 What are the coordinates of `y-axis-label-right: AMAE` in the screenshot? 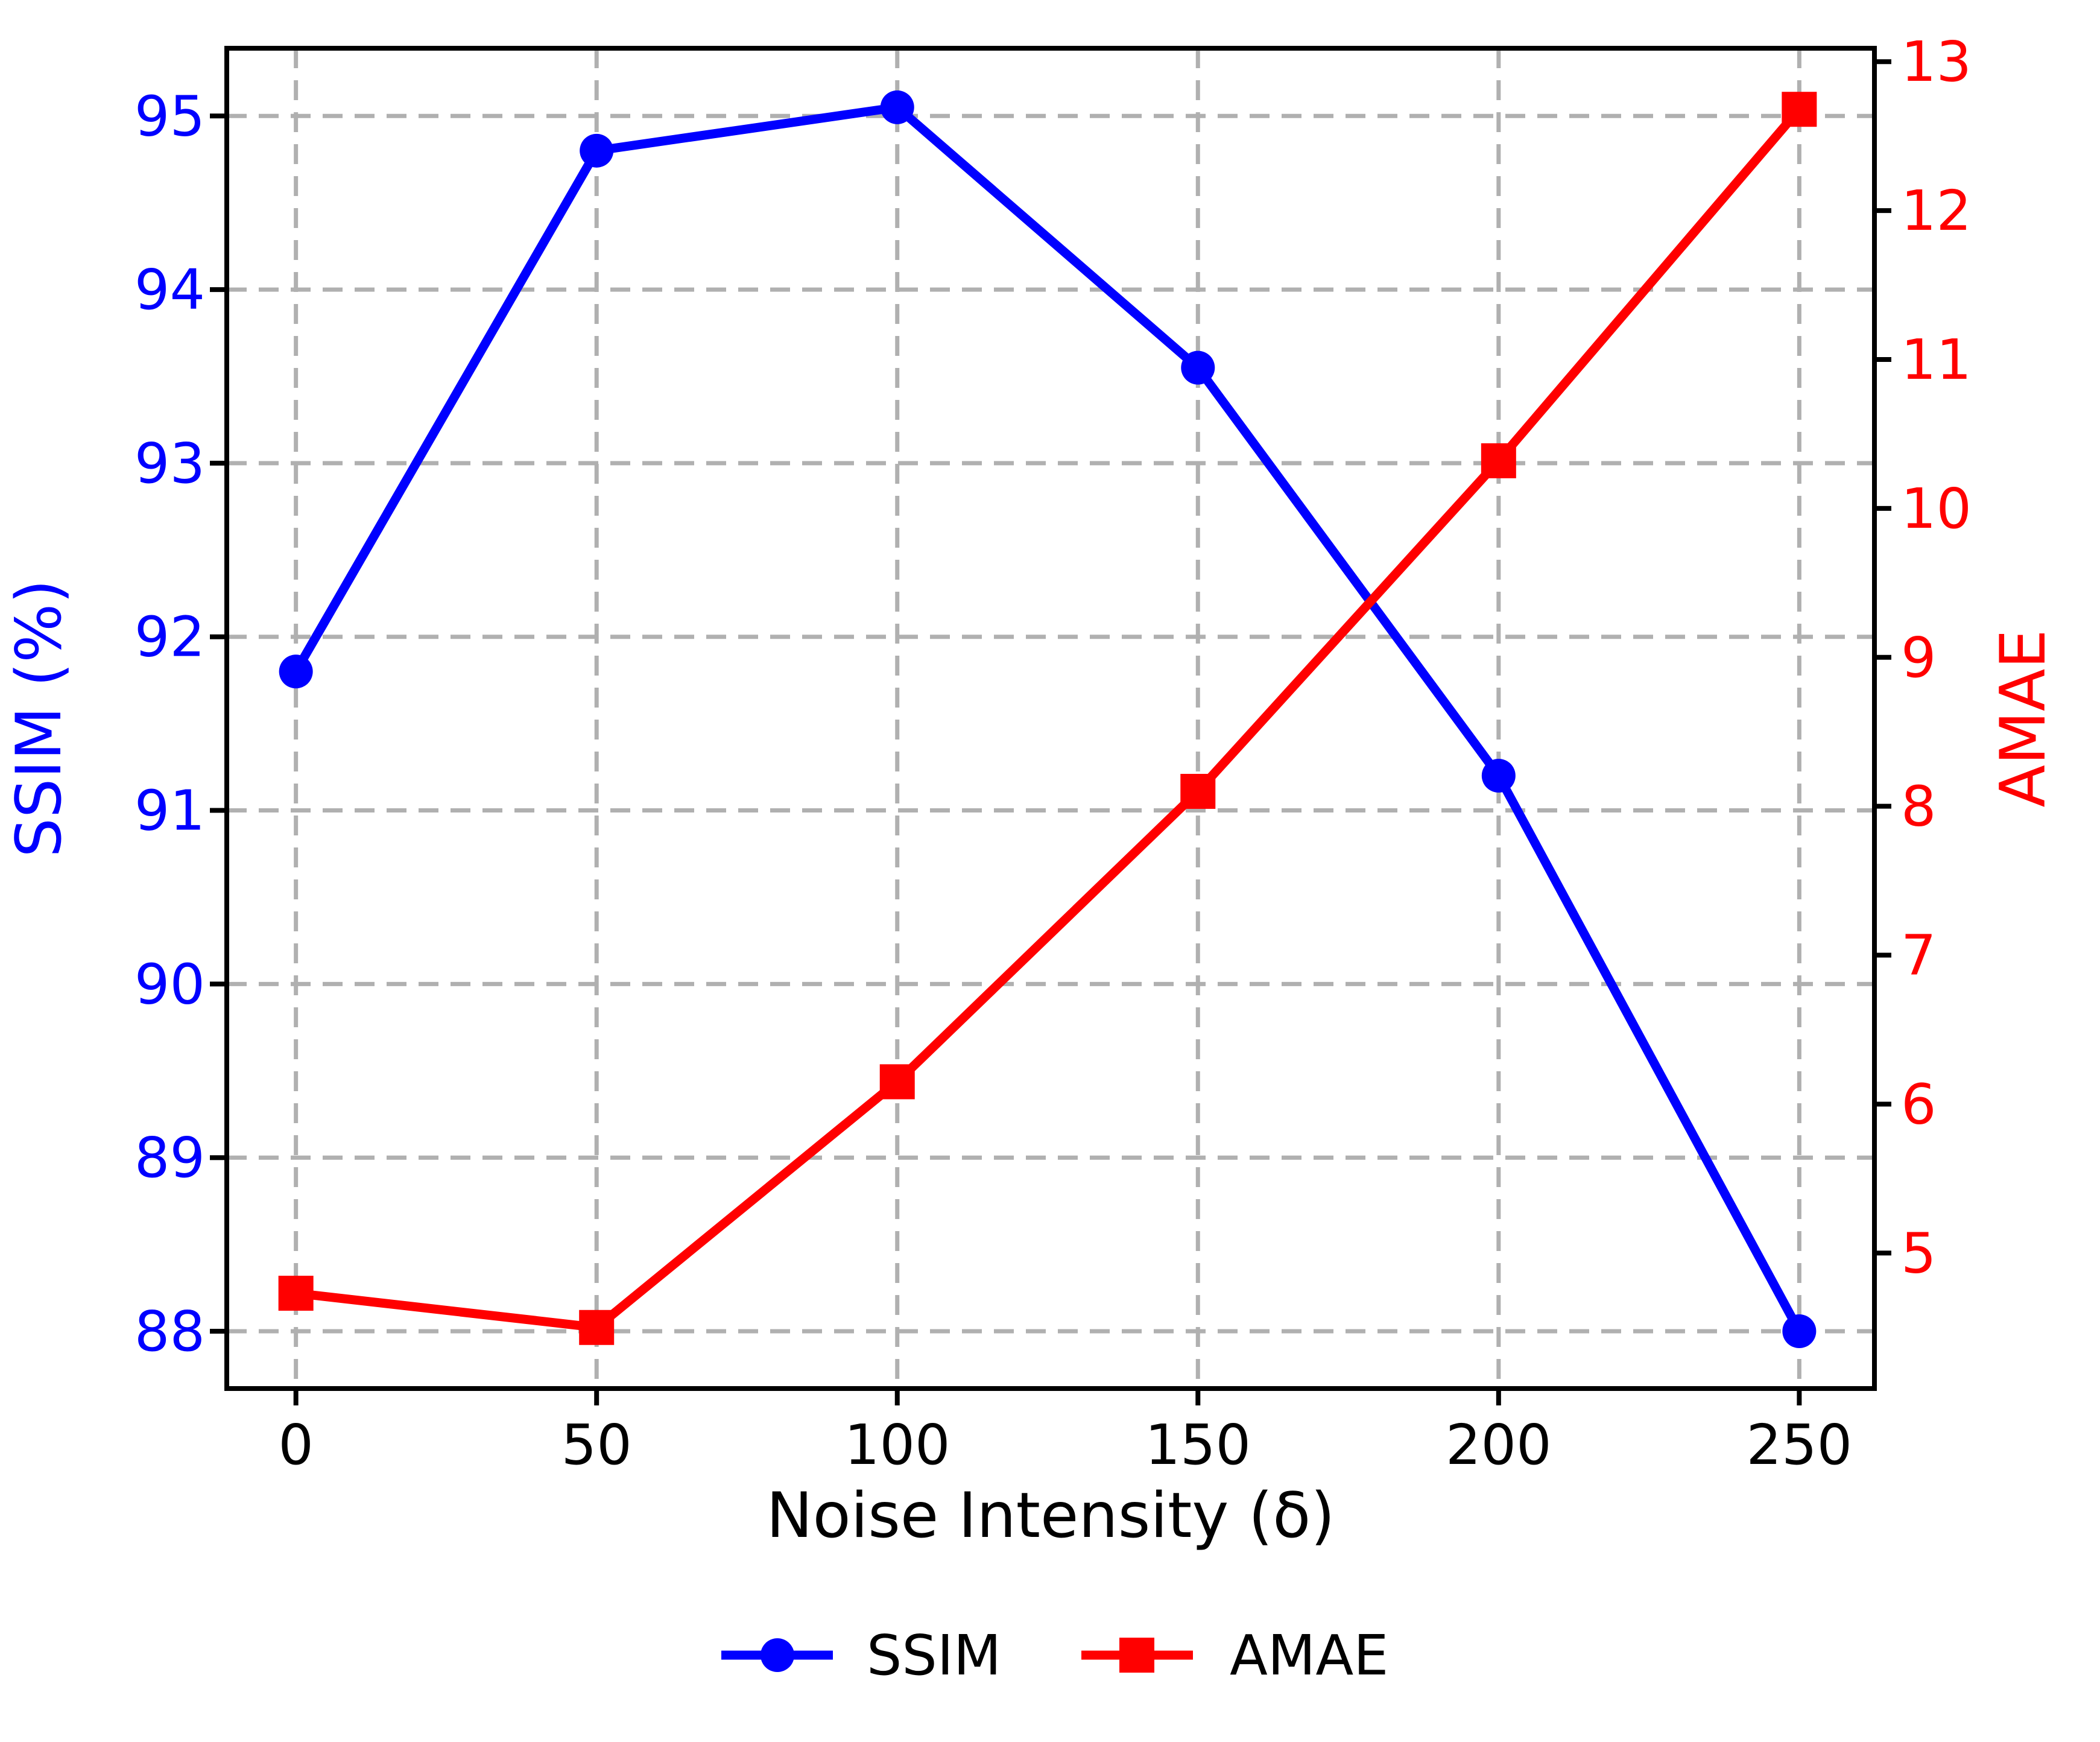 It's located at (2023, 719).